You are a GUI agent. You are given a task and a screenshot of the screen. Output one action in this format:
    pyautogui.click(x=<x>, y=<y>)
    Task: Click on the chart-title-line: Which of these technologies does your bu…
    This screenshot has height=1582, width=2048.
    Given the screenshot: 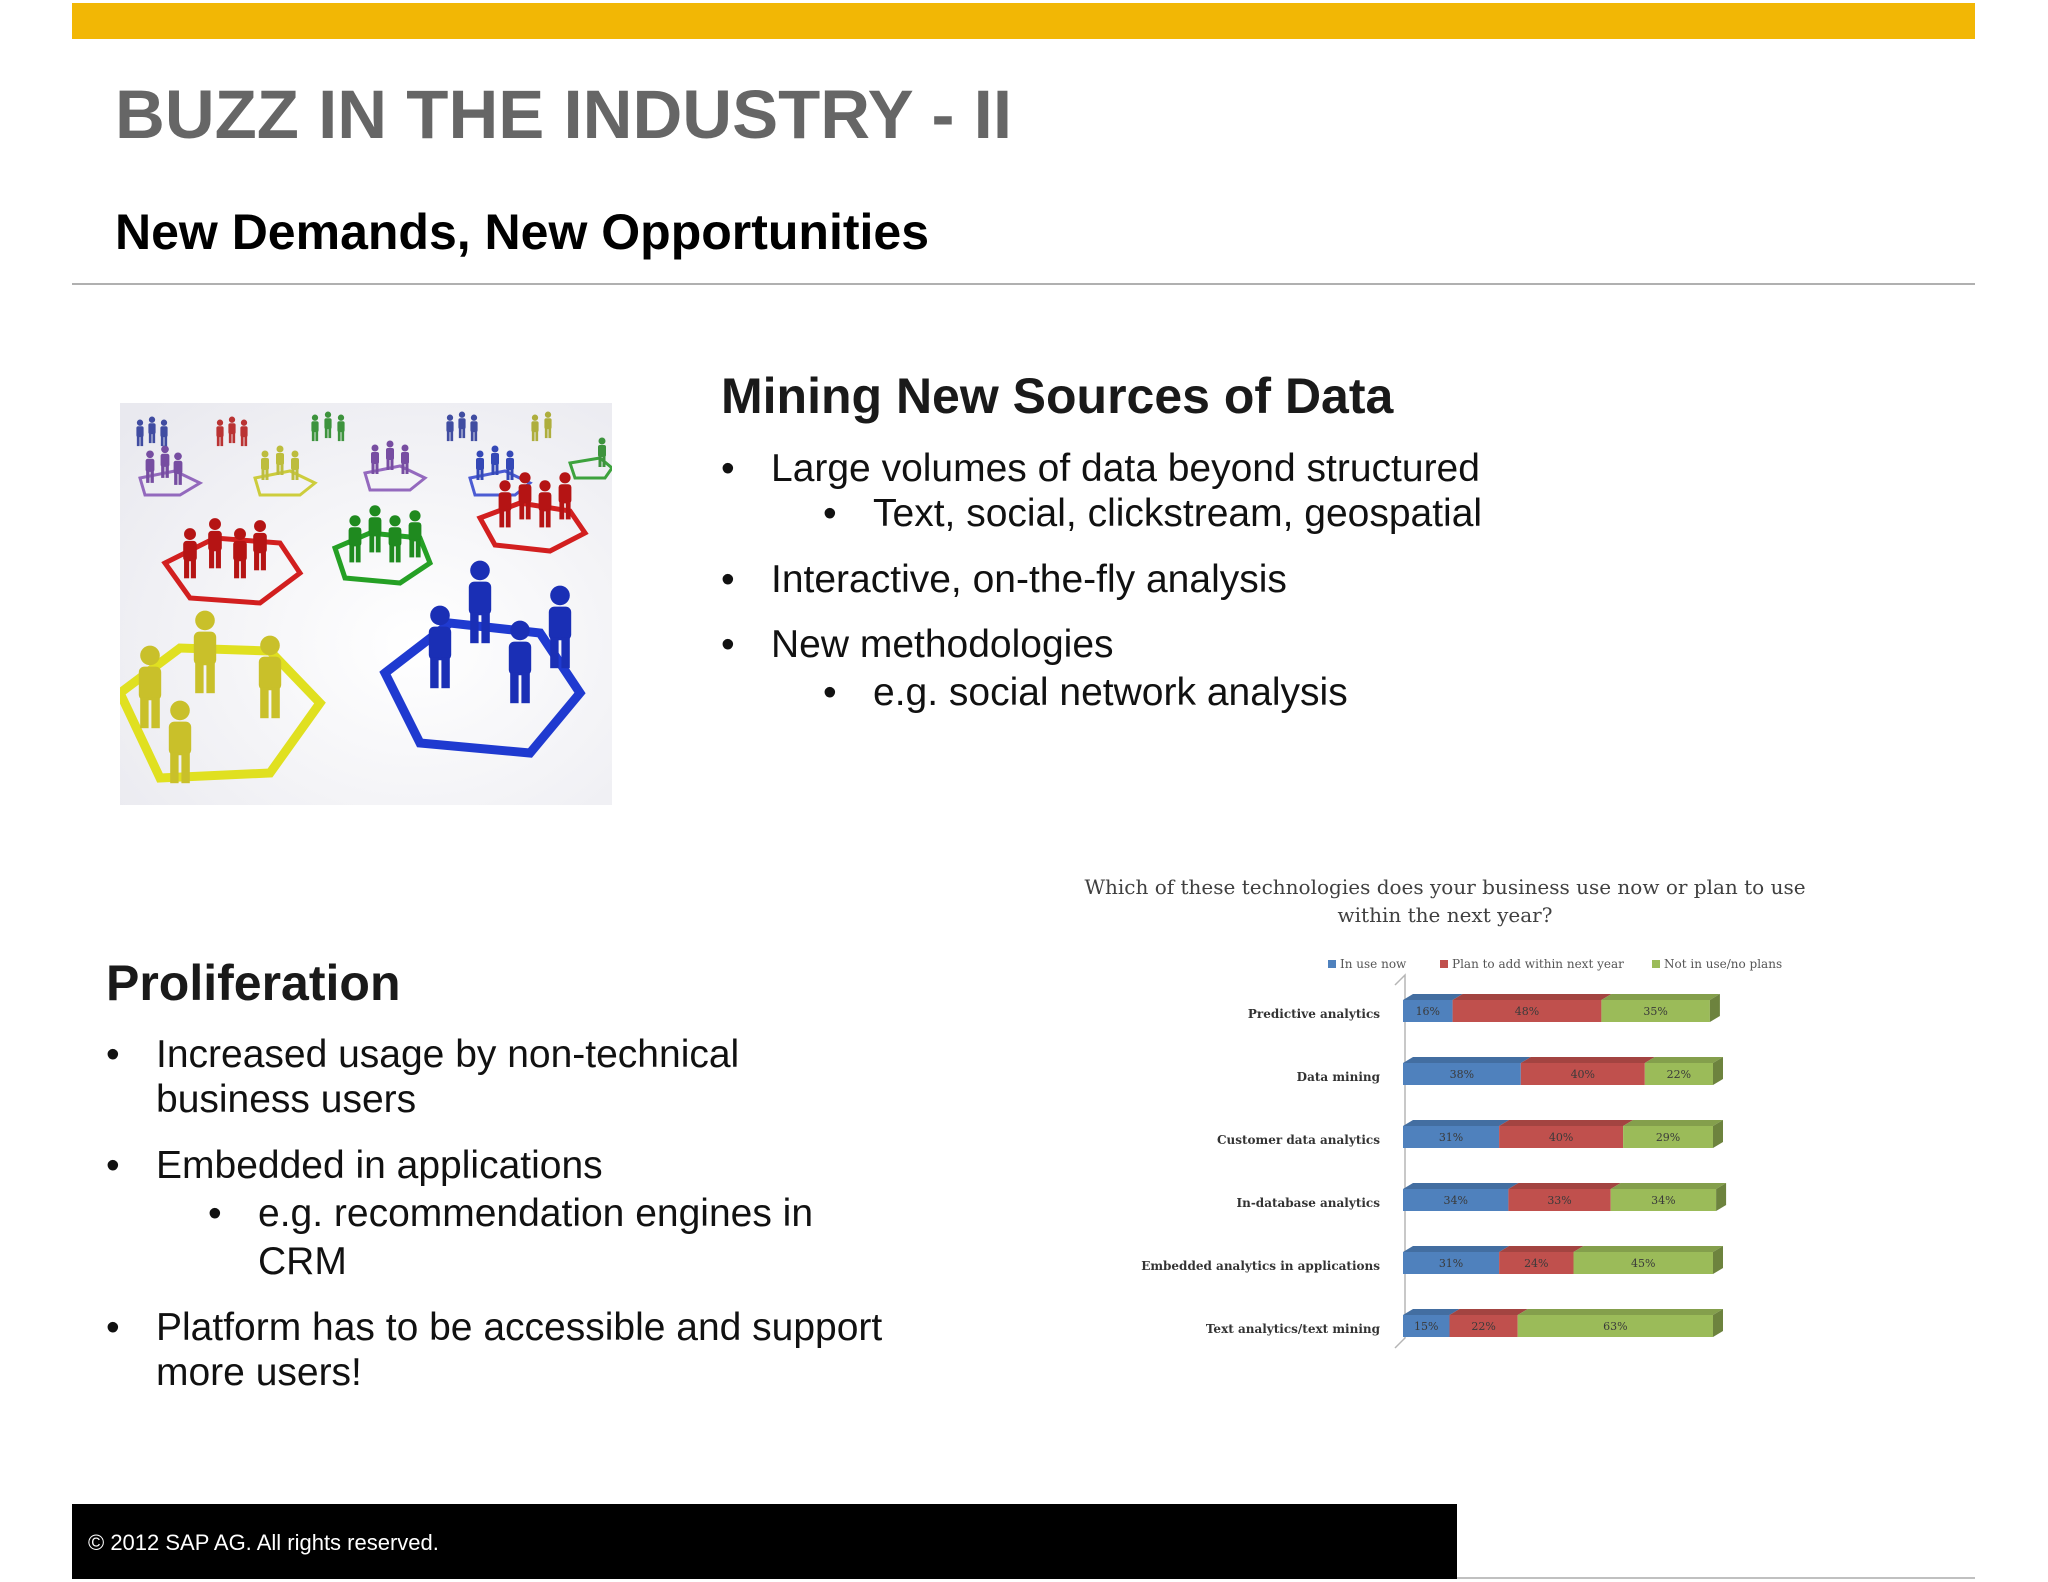 What is the action you would take?
    pyautogui.click(x=1444, y=887)
    